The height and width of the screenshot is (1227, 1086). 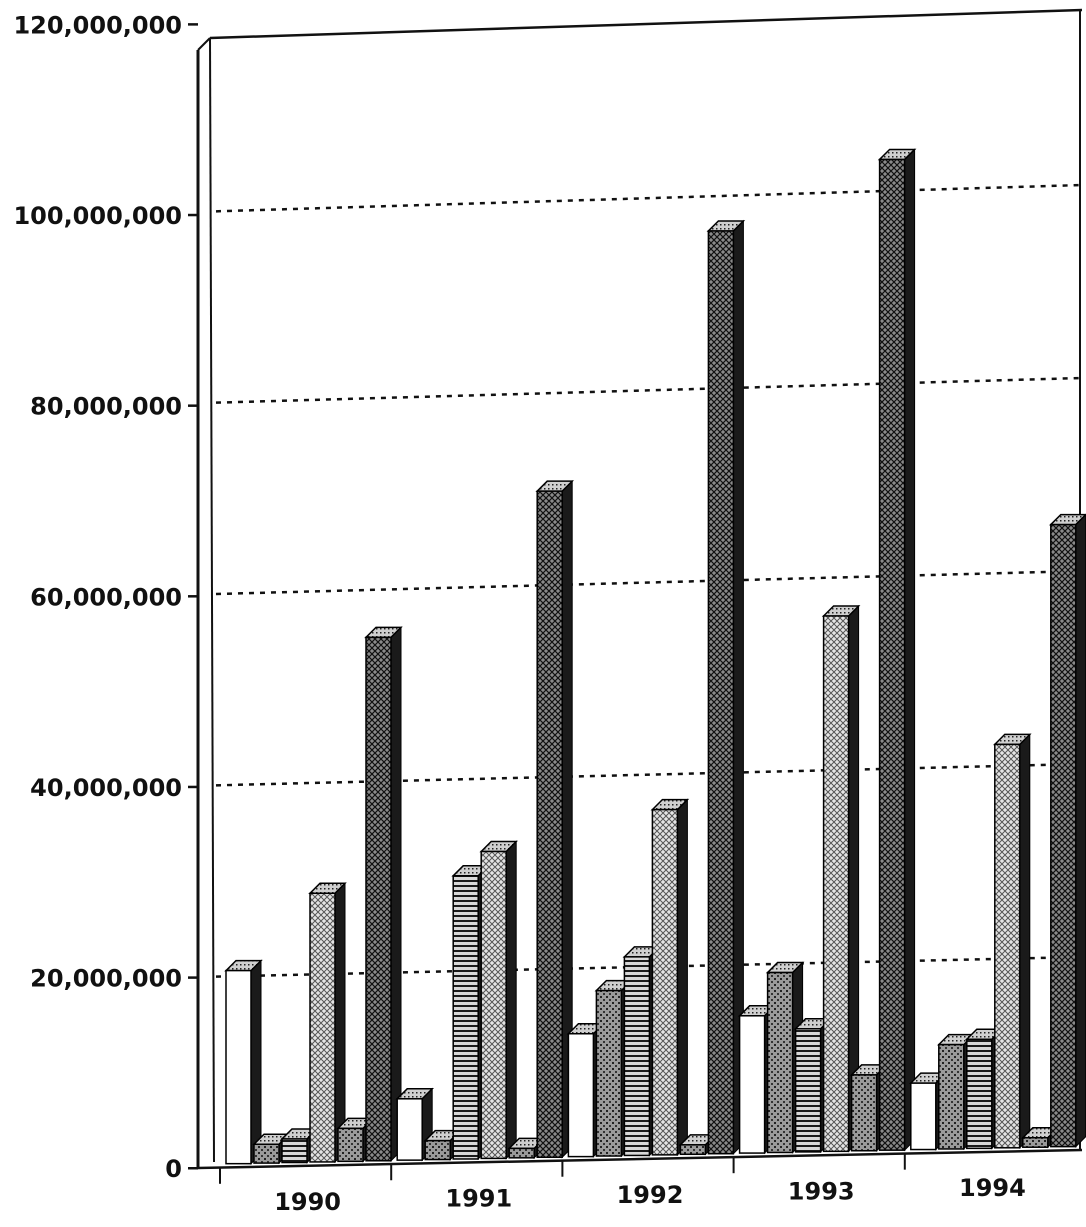 I want to click on frame-corner, so click(x=204, y=44).